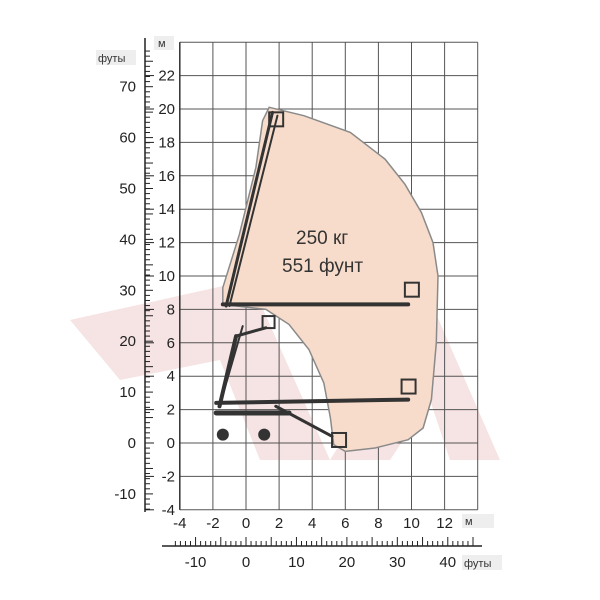 This screenshot has width=600, height=600. I want to click on x-tick-label-m: 12, so click(444, 523).